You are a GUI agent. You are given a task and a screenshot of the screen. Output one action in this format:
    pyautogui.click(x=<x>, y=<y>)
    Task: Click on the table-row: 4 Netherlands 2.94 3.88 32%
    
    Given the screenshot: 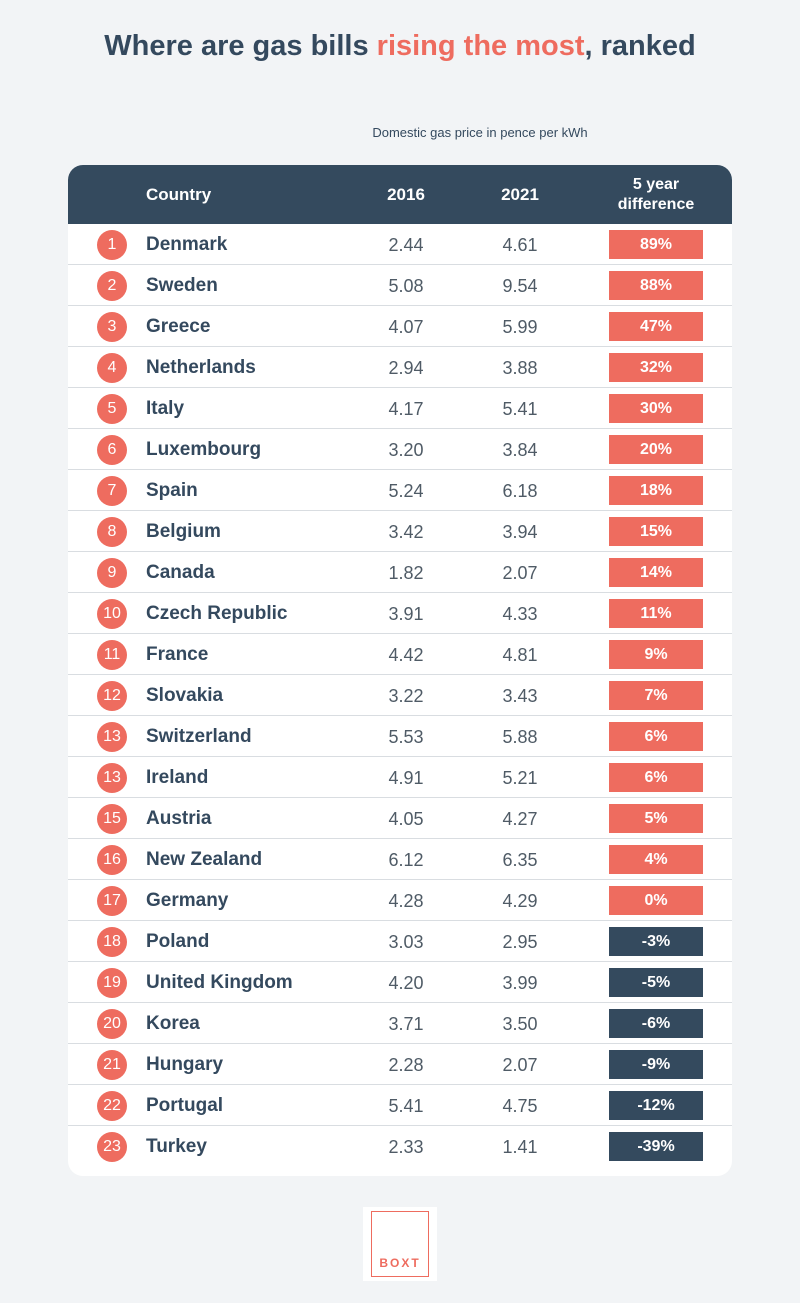 What is the action you would take?
    pyautogui.click(x=400, y=367)
    